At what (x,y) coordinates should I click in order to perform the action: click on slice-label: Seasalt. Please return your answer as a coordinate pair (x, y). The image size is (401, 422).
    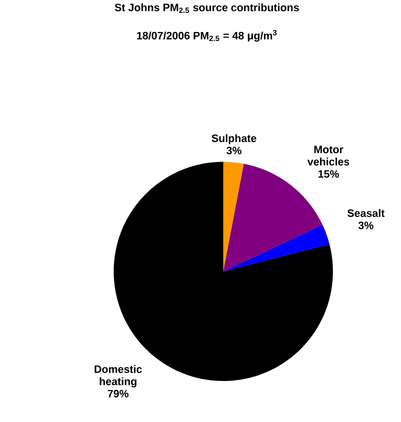
    Looking at the image, I should click on (366, 213).